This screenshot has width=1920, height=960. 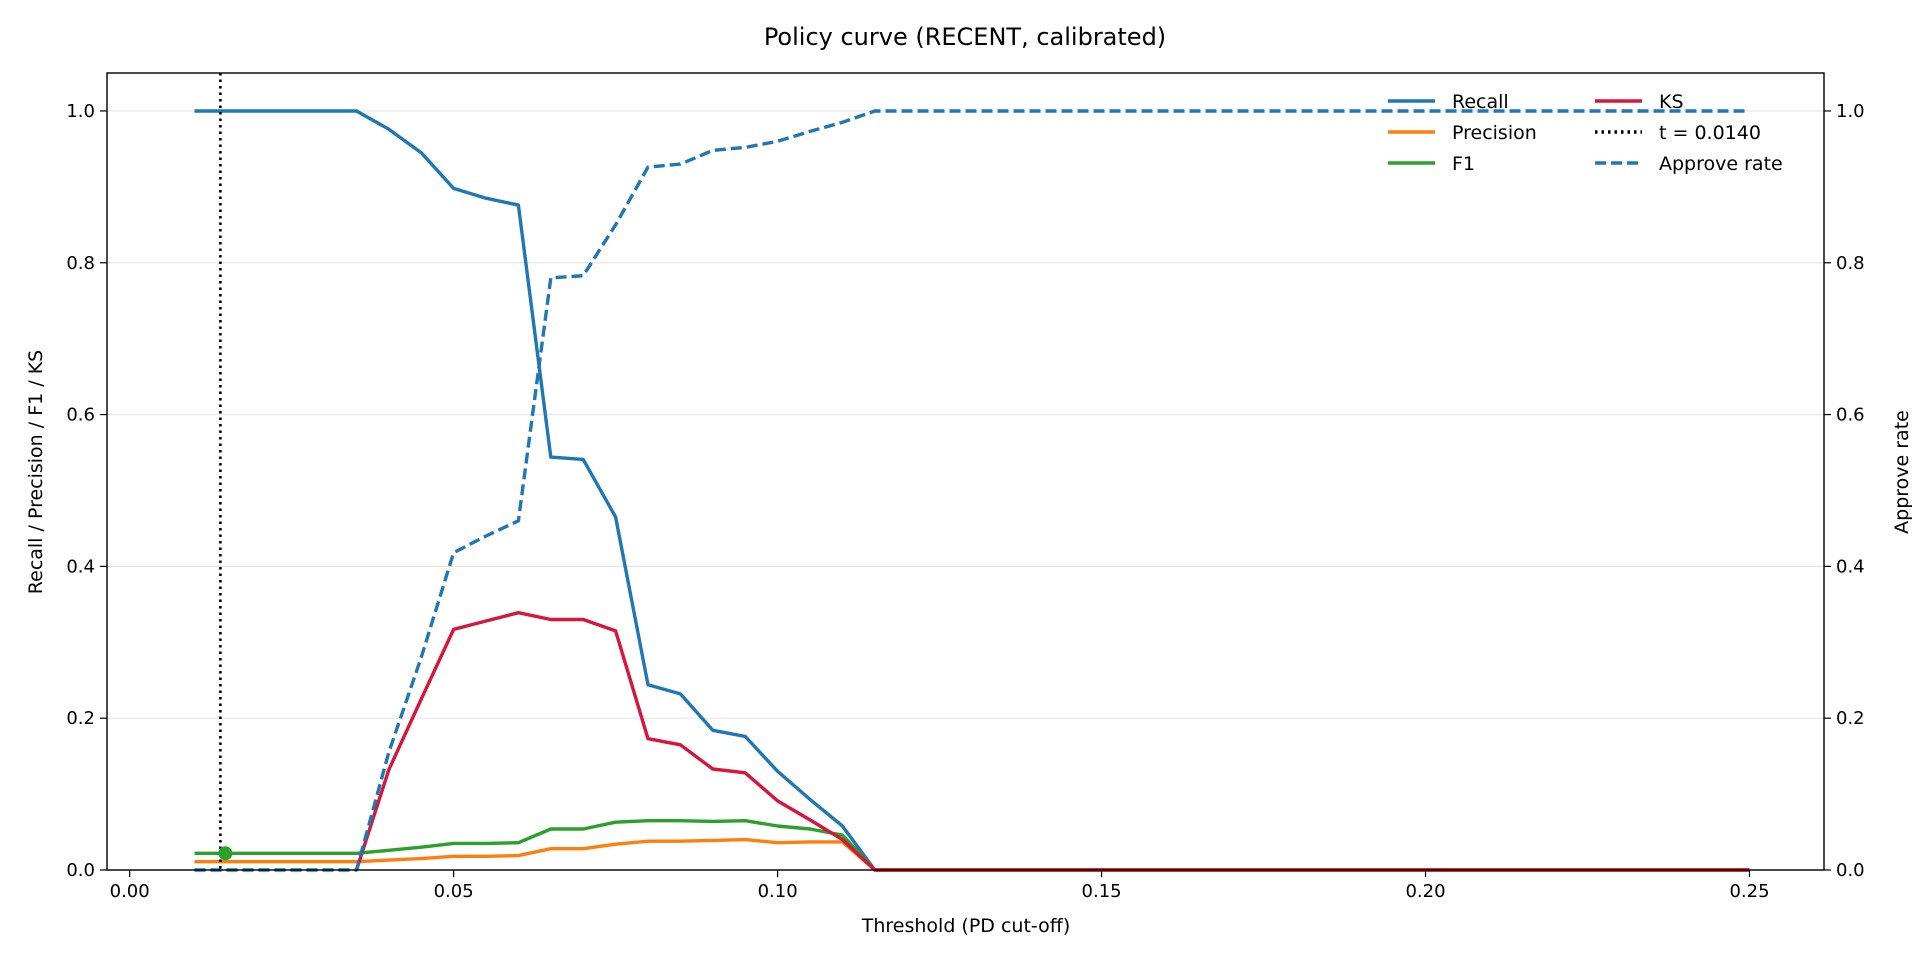 I want to click on x-tick-label: 0.05, so click(x=454, y=891).